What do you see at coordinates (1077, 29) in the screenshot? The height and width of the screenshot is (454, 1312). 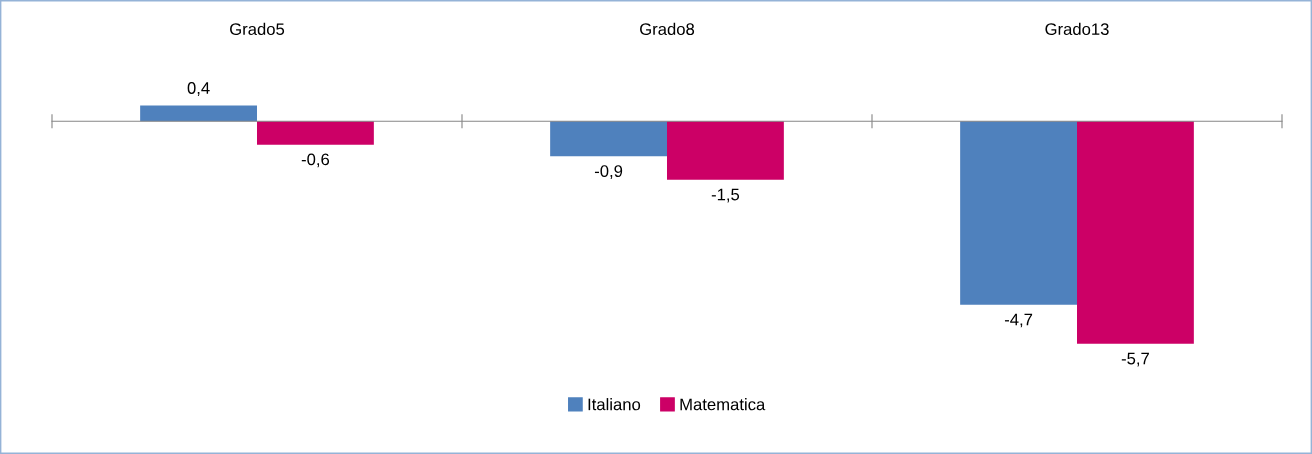 I see `x-tick-label: Grado13` at bounding box center [1077, 29].